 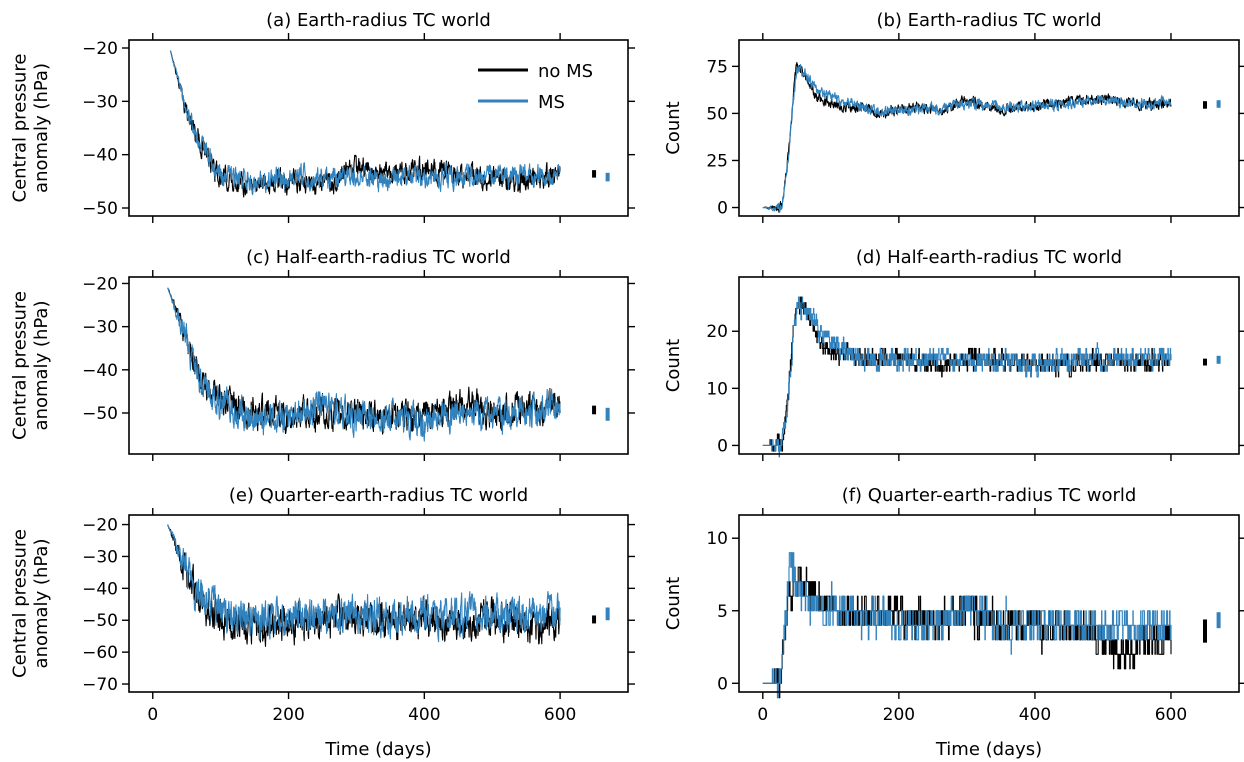 I want to click on panel-d: 0 10 20 (d) Half-earth-radius TC world Count, so click(x=953, y=354).